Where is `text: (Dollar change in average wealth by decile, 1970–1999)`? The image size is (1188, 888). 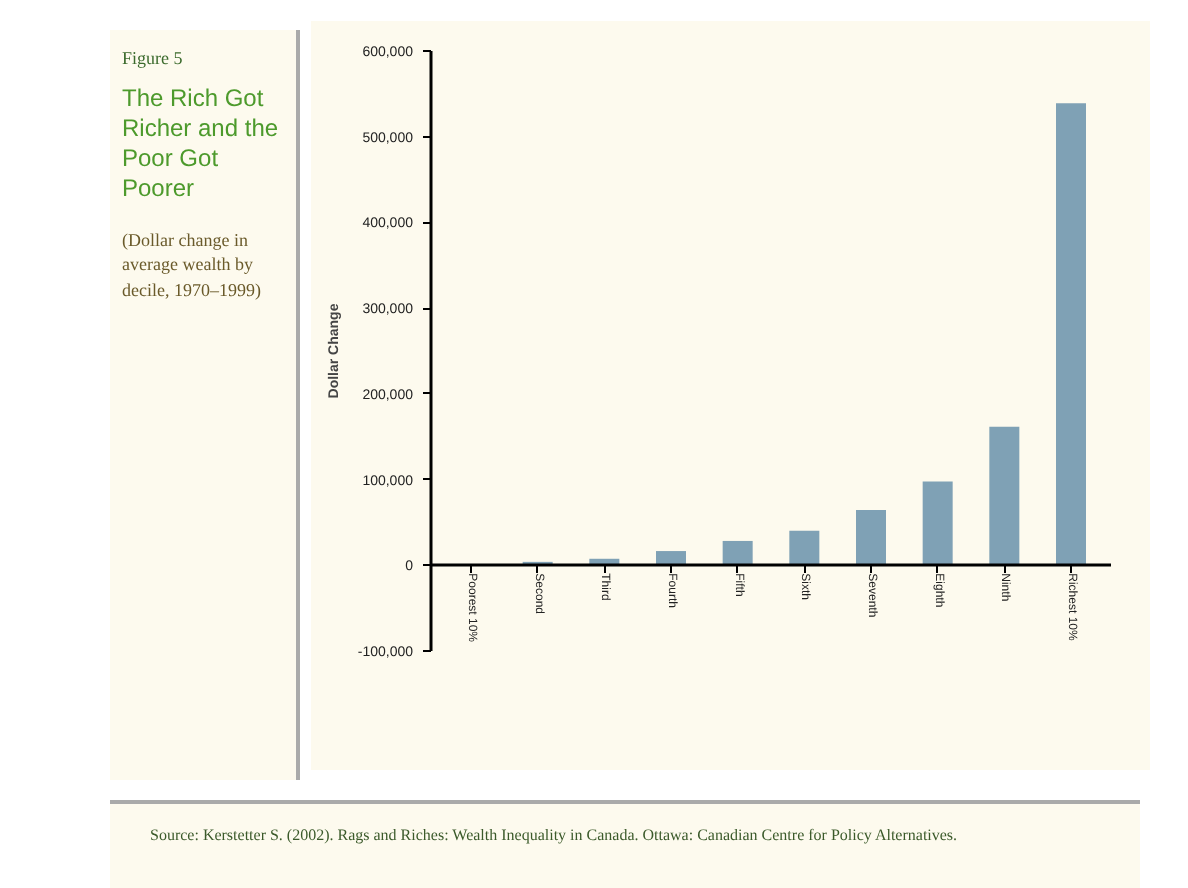 text: (Dollar change in average wealth by decile, 1970–1999) is located at coordinates (192, 265).